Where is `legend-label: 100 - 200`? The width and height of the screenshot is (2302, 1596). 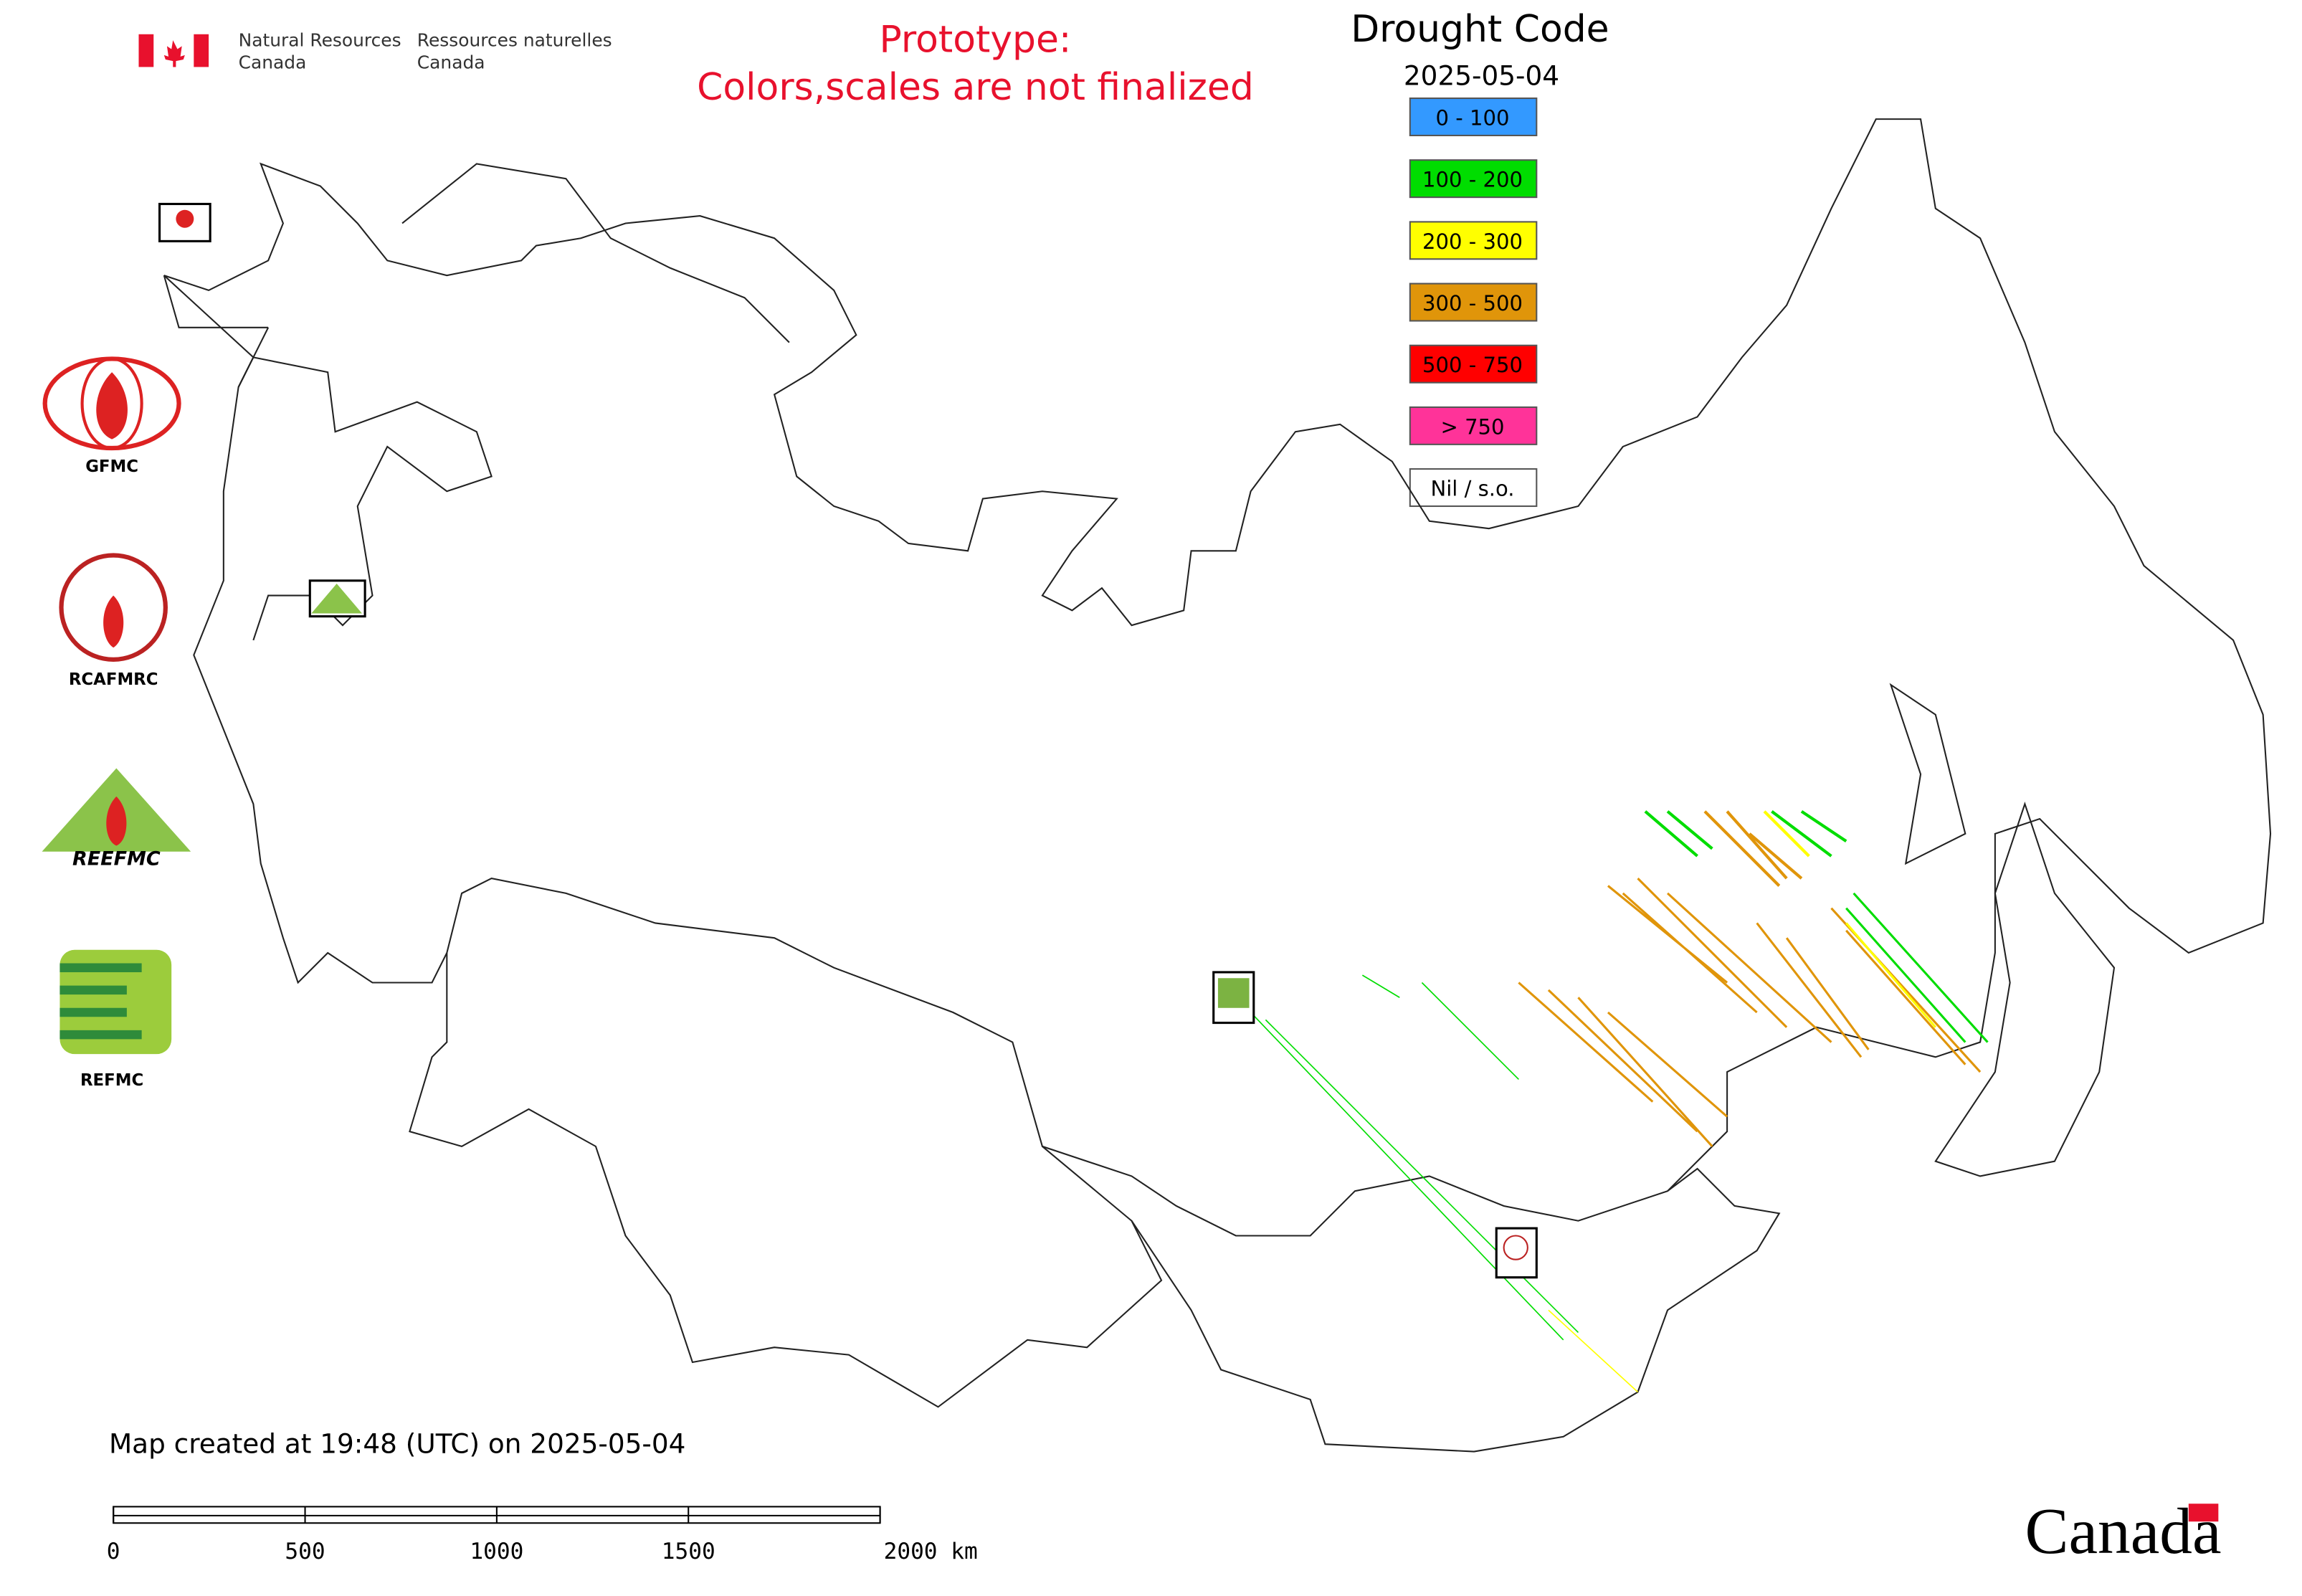
legend-label: 100 - 200 is located at coordinates (1473, 180).